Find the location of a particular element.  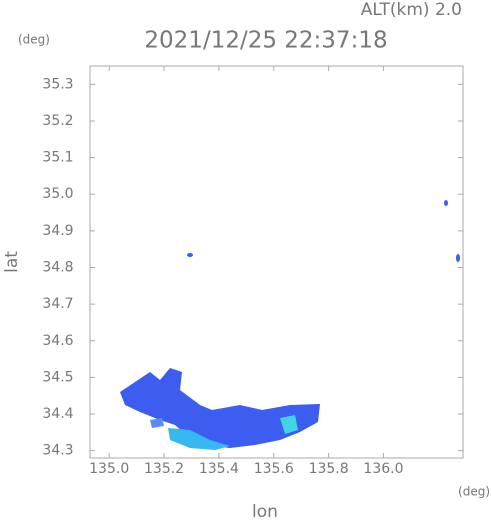

x-unit: (deg) is located at coordinates (474, 492).